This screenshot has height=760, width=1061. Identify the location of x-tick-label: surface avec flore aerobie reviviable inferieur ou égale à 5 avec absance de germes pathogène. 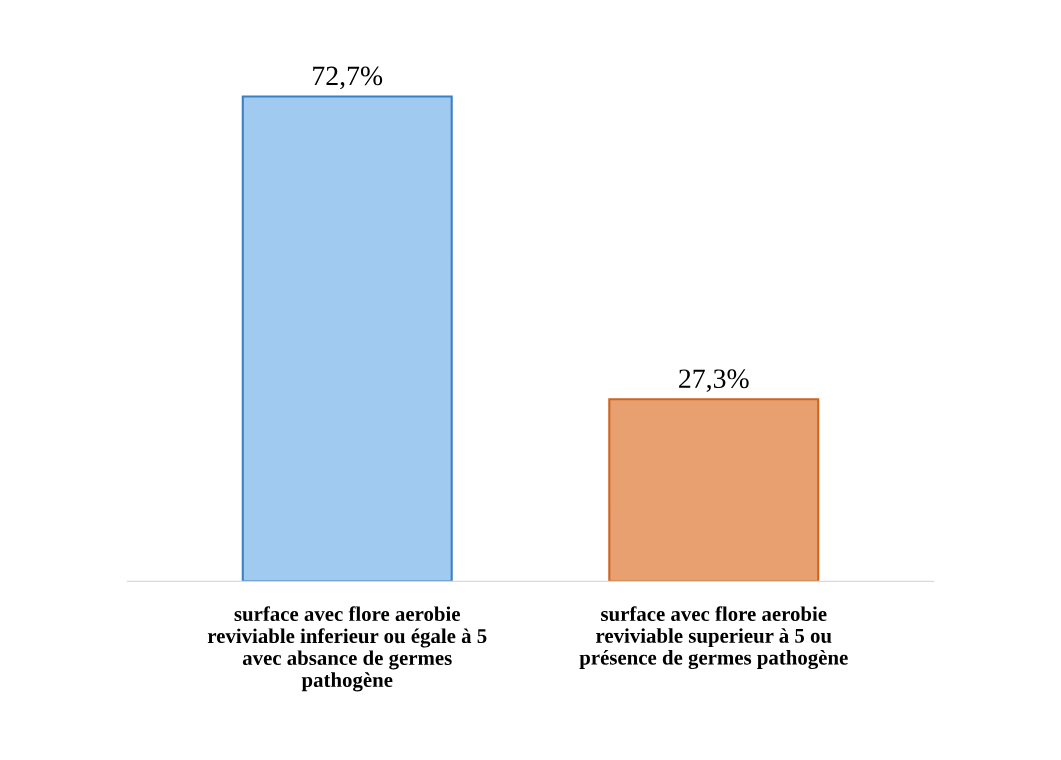
(347, 649).